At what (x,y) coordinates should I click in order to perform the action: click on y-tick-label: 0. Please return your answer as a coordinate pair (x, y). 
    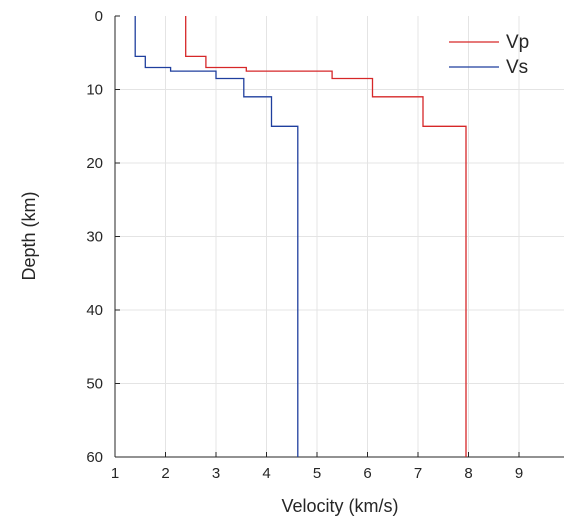
    Looking at the image, I should click on (99, 16).